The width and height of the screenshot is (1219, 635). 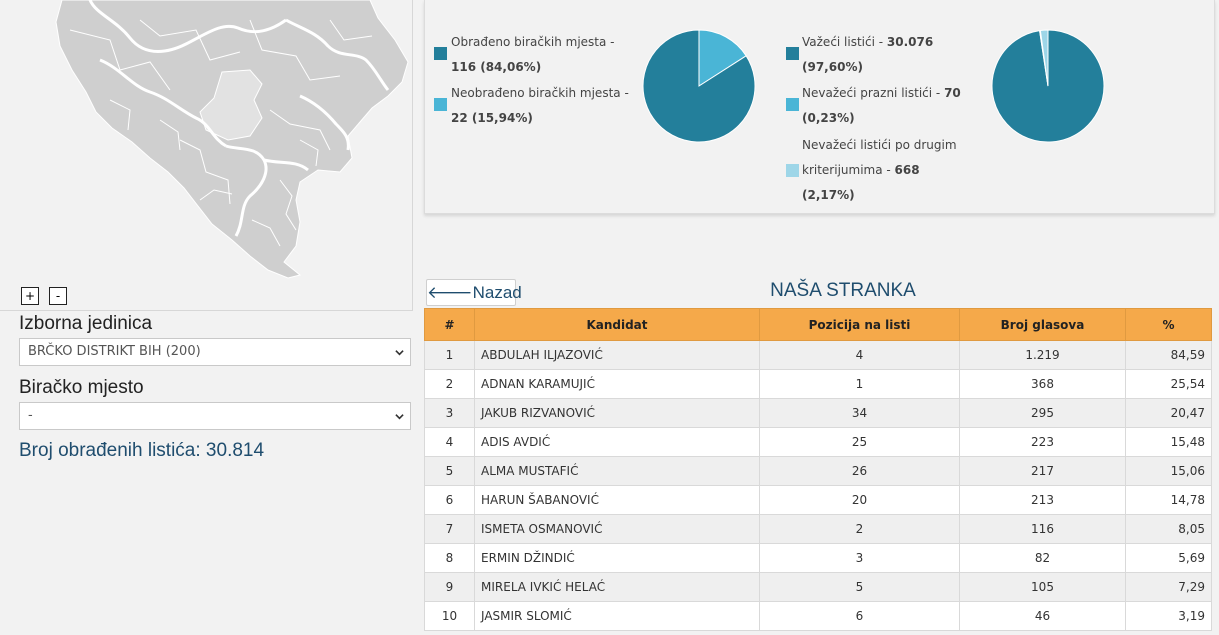 I want to click on legend-prazni: Nevažeći prazni listići - 70 (0,23%), so click(x=881, y=106).